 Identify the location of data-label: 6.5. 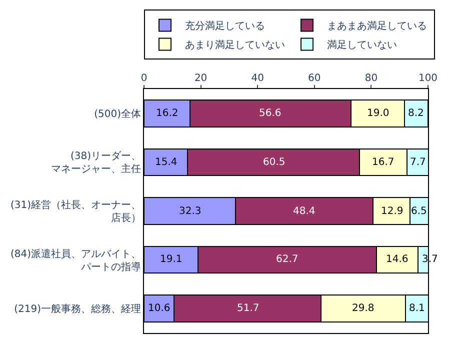
(419, 211).